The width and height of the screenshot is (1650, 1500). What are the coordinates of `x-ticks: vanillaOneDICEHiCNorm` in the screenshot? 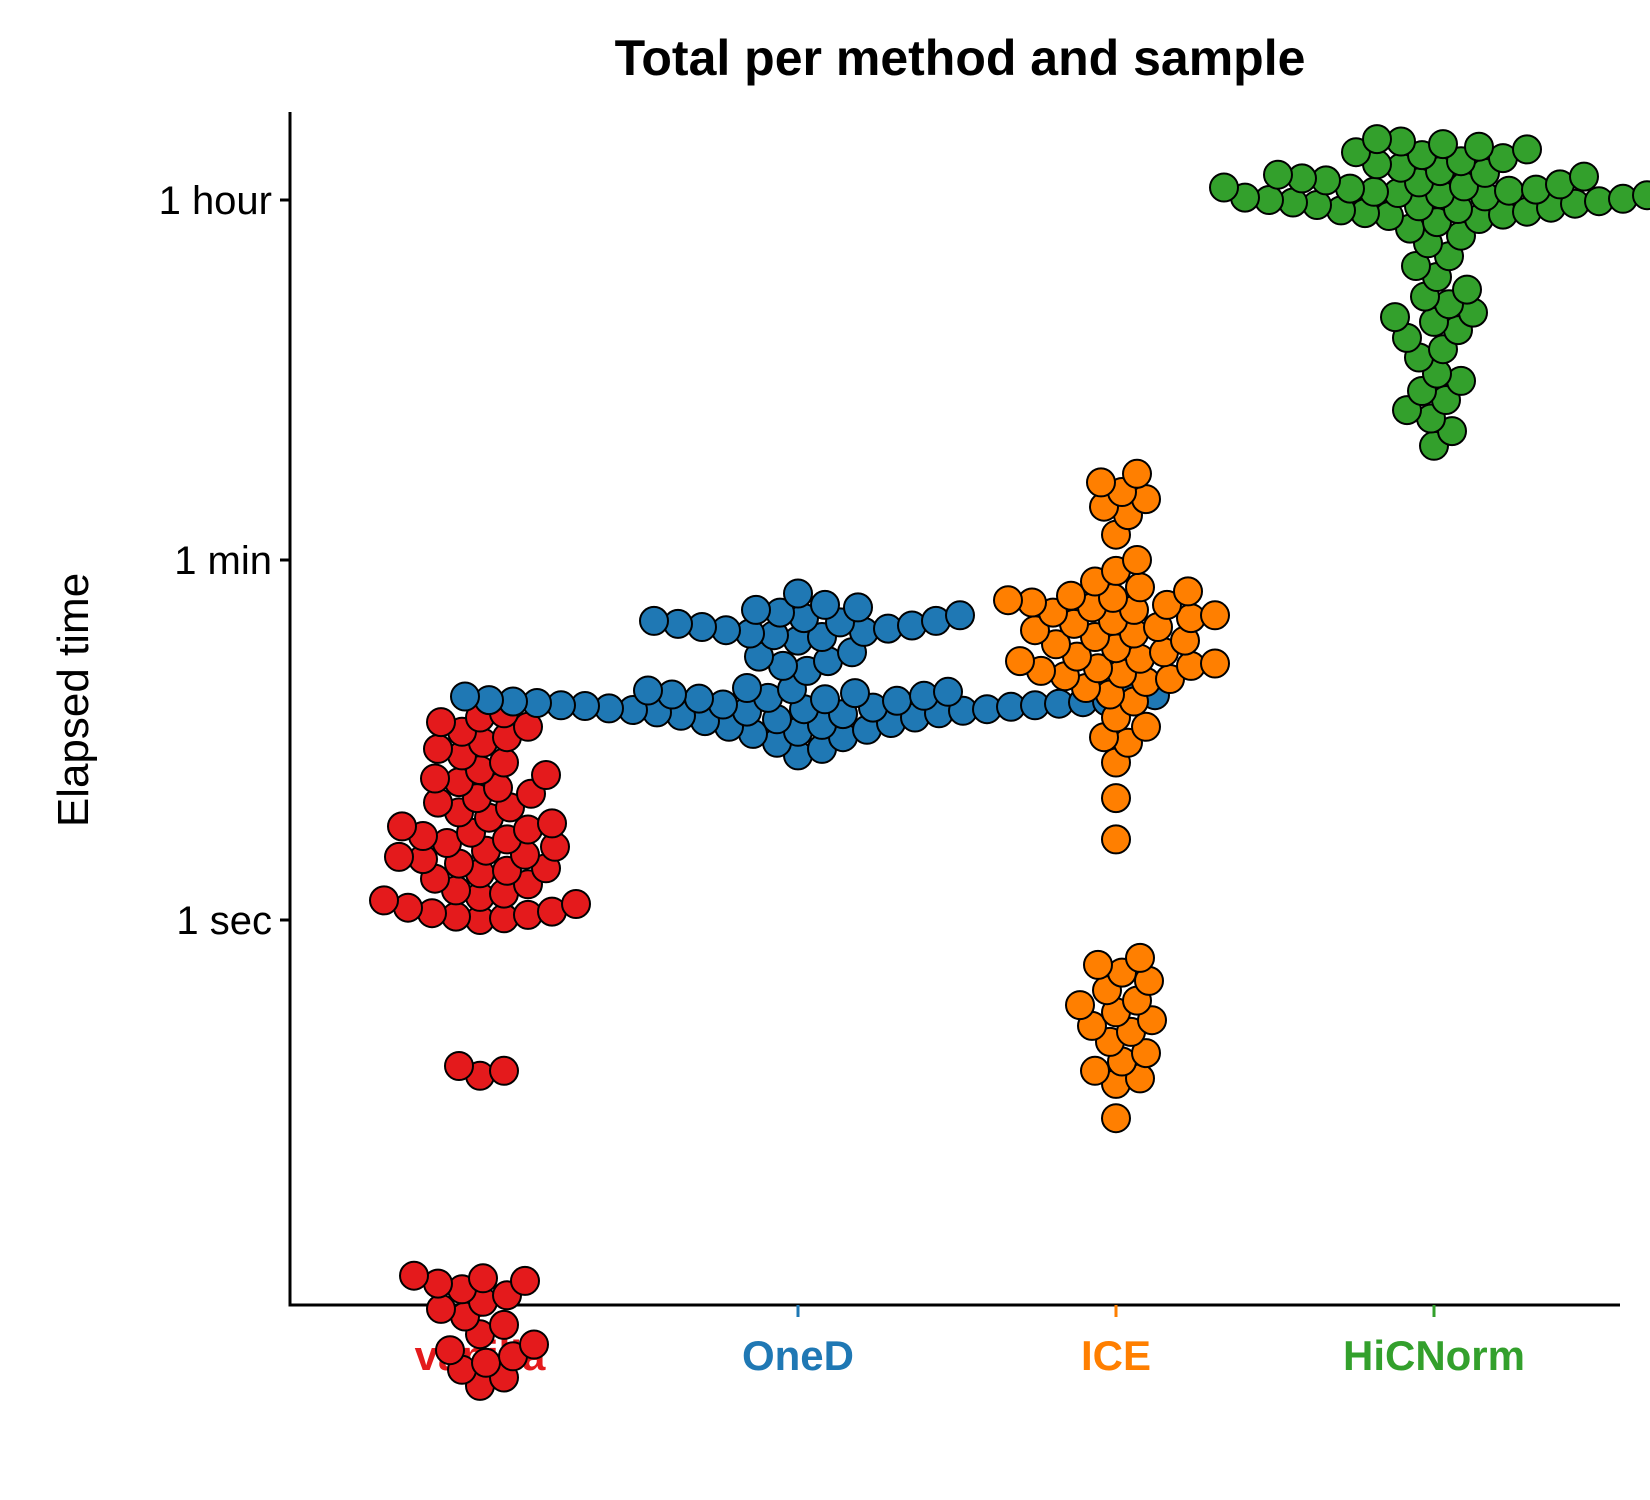 It's located at (970, 1342).